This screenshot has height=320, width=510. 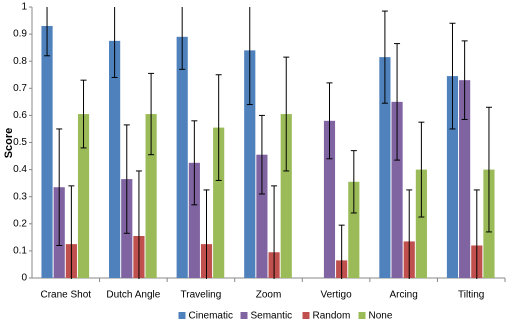 I want to click on x-tick-label: Vertigo, so click(x=337, y=295).